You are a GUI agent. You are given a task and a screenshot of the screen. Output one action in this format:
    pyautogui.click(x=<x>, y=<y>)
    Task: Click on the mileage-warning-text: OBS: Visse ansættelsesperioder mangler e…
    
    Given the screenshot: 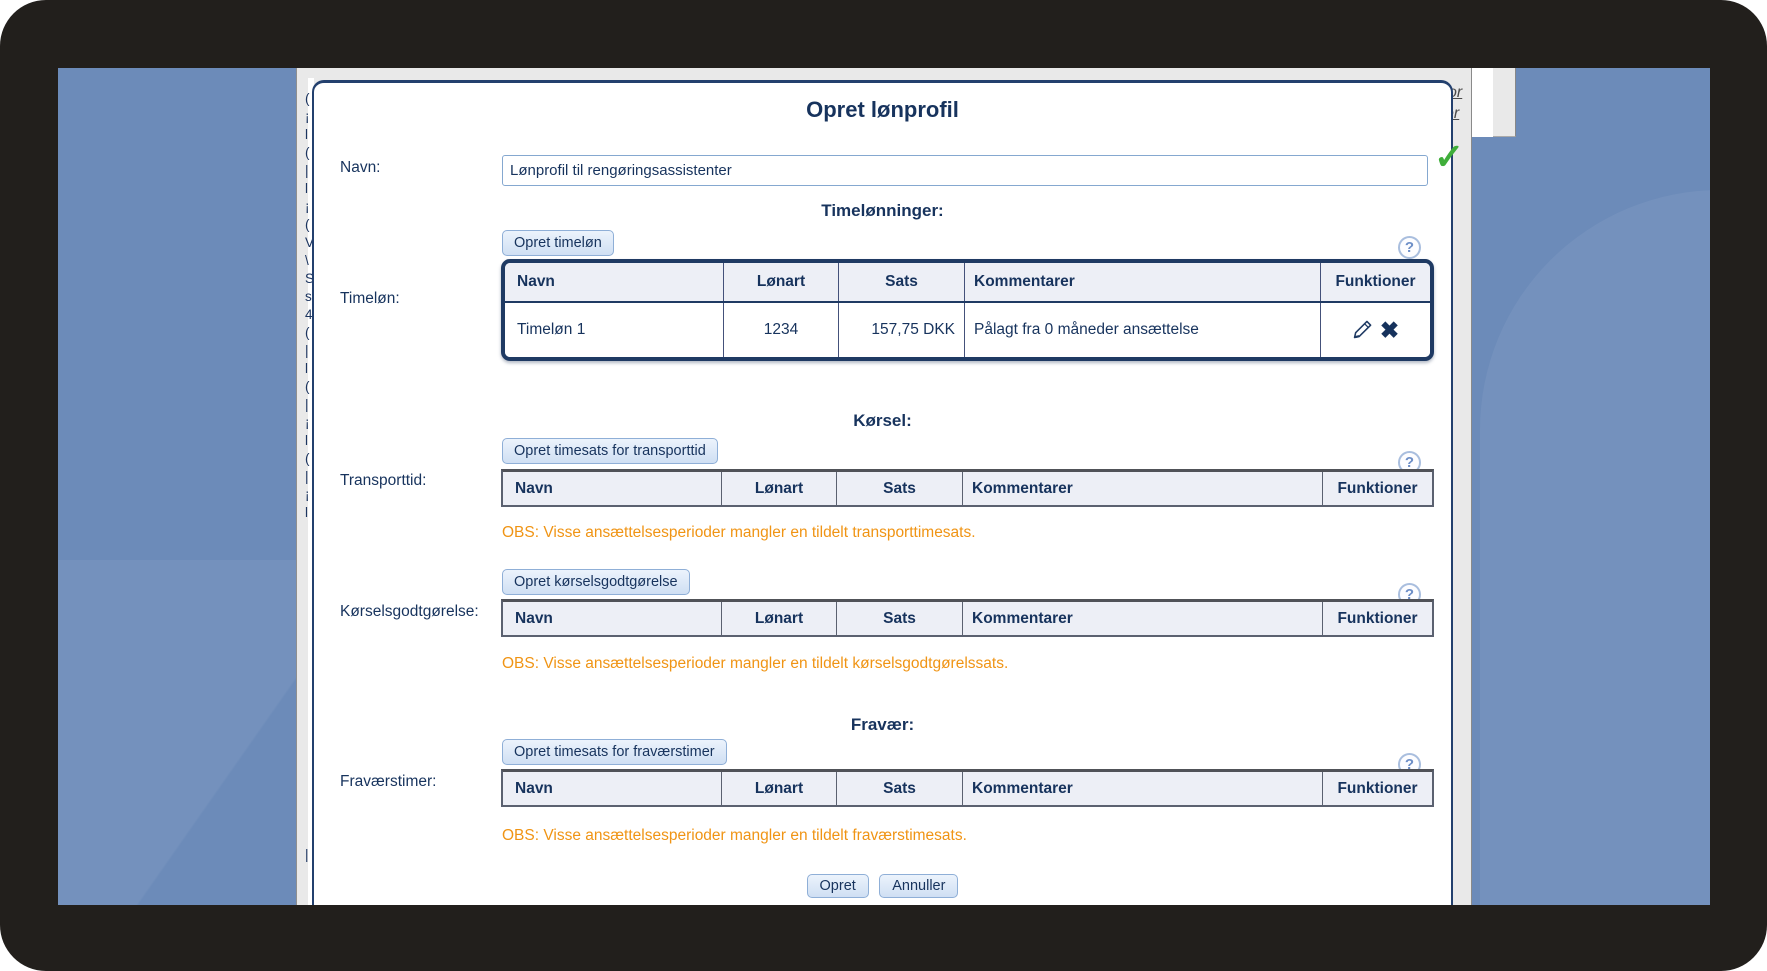 What is the action you would take?
    pyautogui.click(x=755, y=663)
    